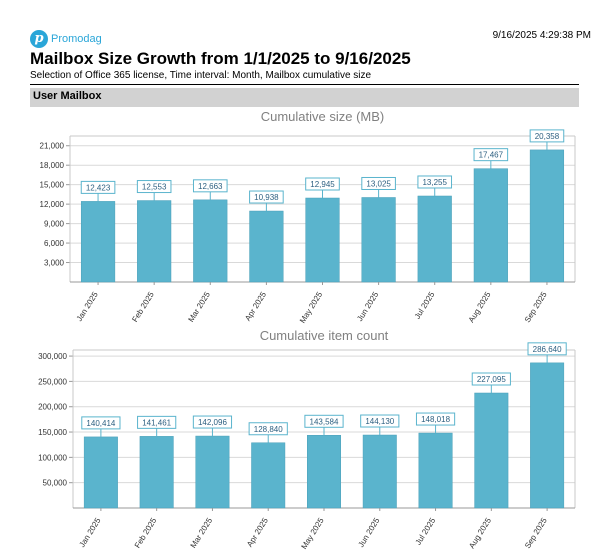 The height and width of the screenshot is (558, 605). What do you see at coordinates (67, 96) in the screenshot?
I see `section-label: User Mailbox` at bounding box center [67, 96].